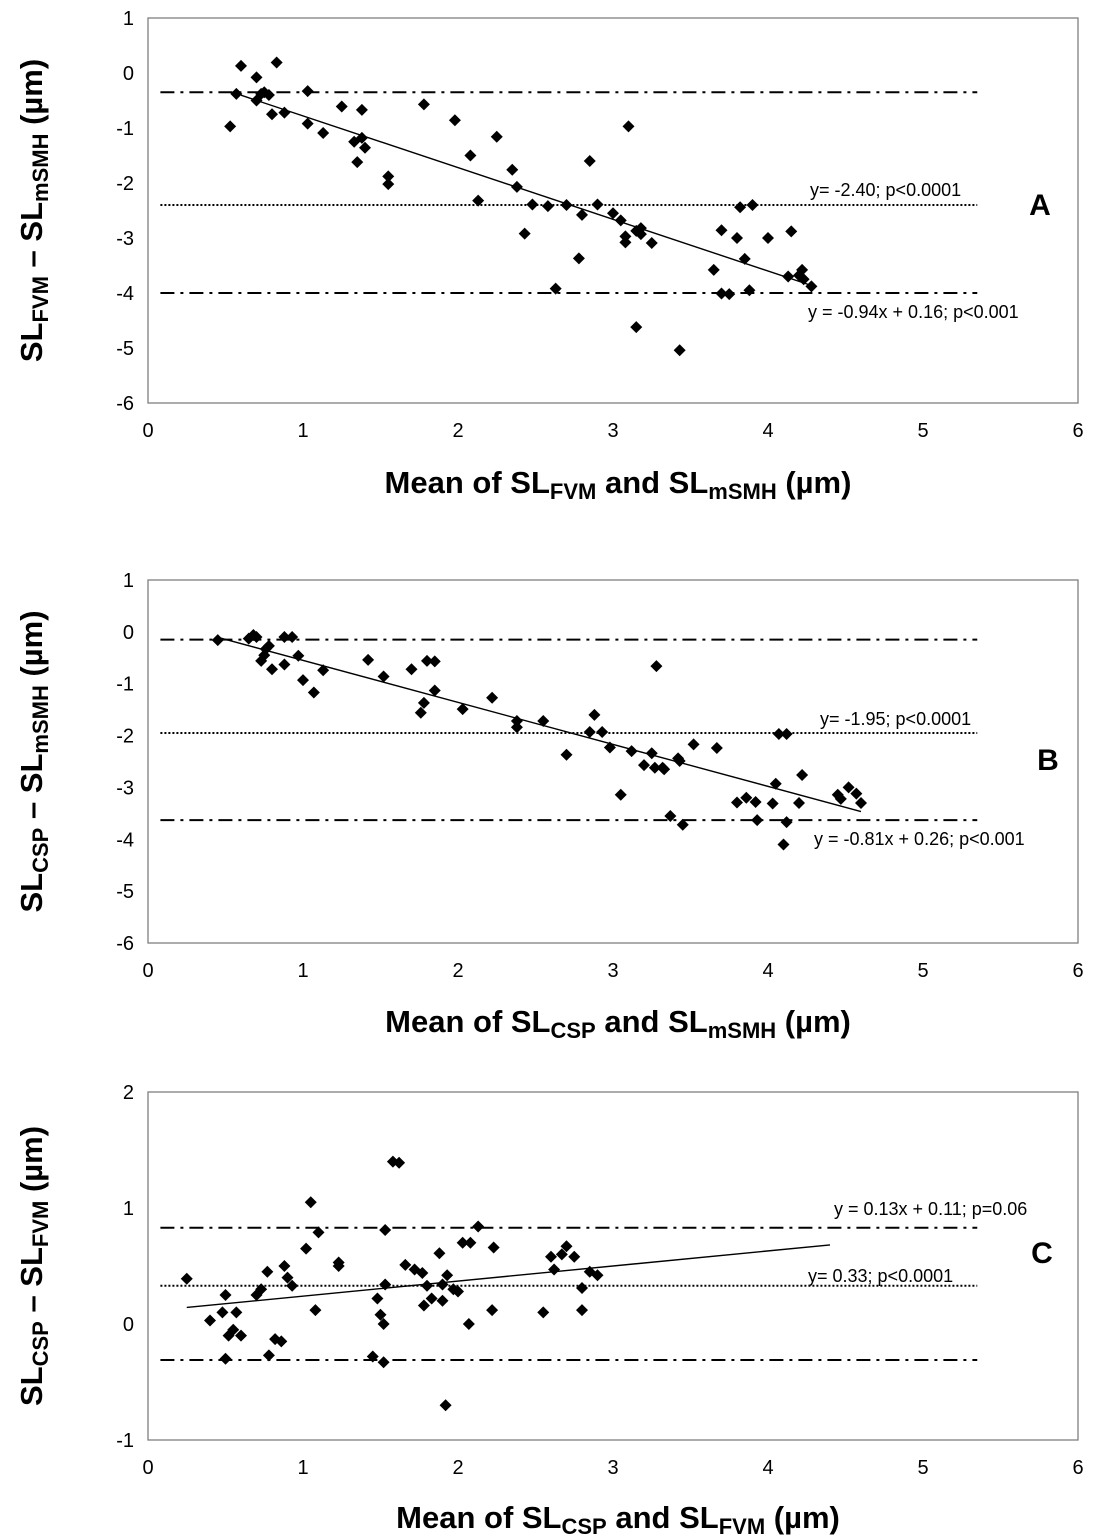 Image resolution: width=1103 pixels, height=1540 pixels. What do you see at coordinates (612, 971) in the screenshot?
I see `x-tick-label: 3` at bounding box center [612, 971].